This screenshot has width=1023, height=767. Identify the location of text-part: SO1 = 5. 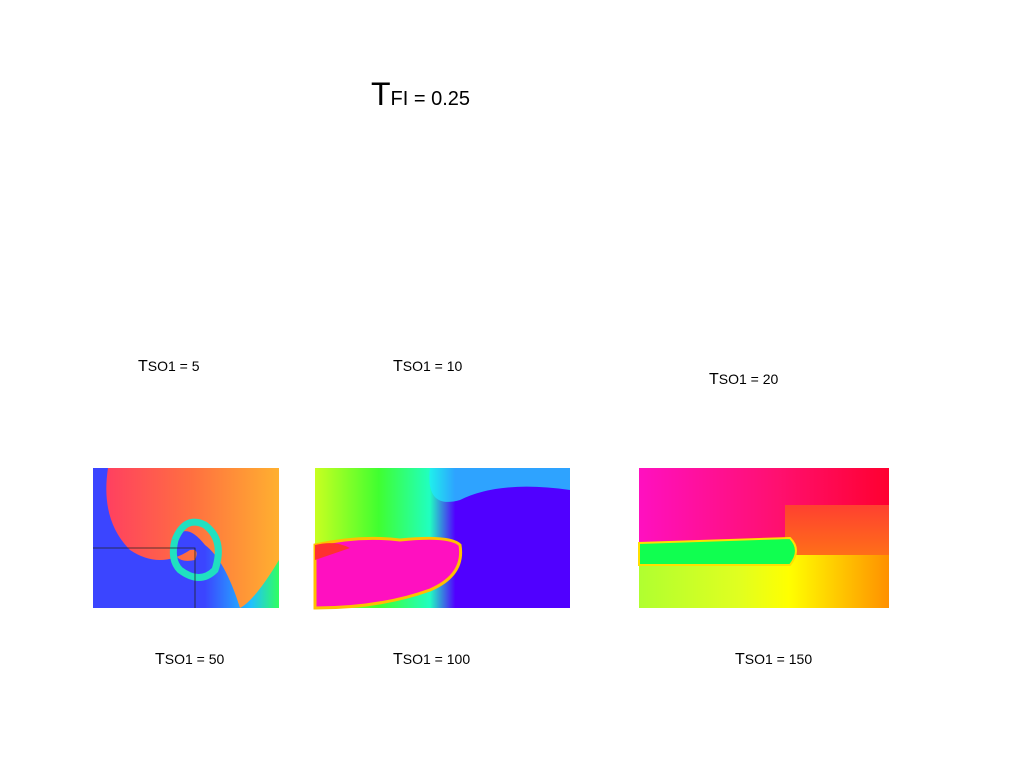
(174, 366).